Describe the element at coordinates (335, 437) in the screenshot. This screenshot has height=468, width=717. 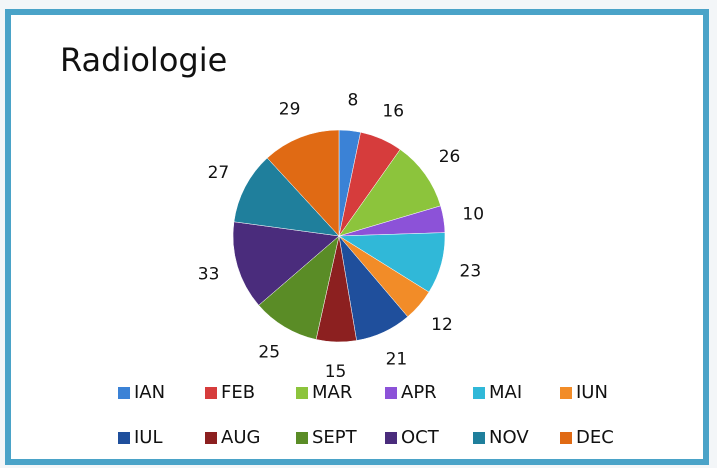
I see `legend-label: SEPT` at that location.